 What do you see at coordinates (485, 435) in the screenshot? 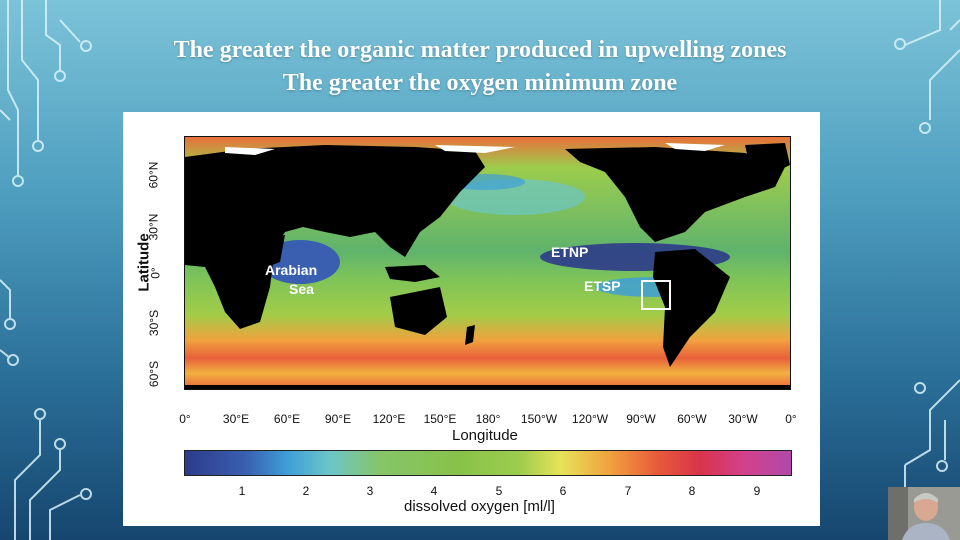
I see `x-axis-title: Longitude` at bounding box center [485, 435].